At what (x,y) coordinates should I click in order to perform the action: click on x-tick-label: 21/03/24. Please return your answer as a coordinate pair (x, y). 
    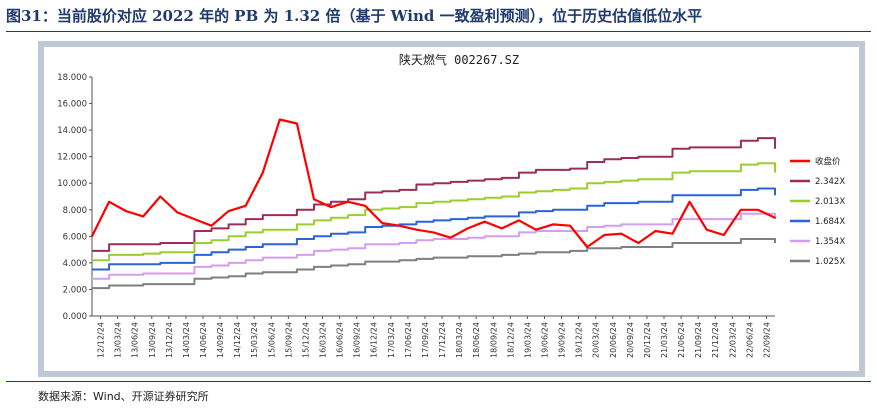
    Looking at the image, I should click on (664, 340).